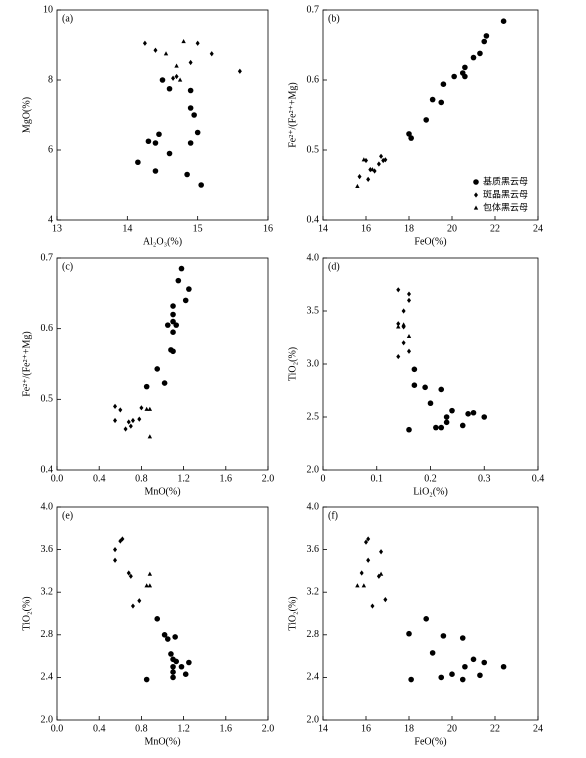 The image size is (586, 758). I want to click on y-tick-label: 10, so click(48, 9).